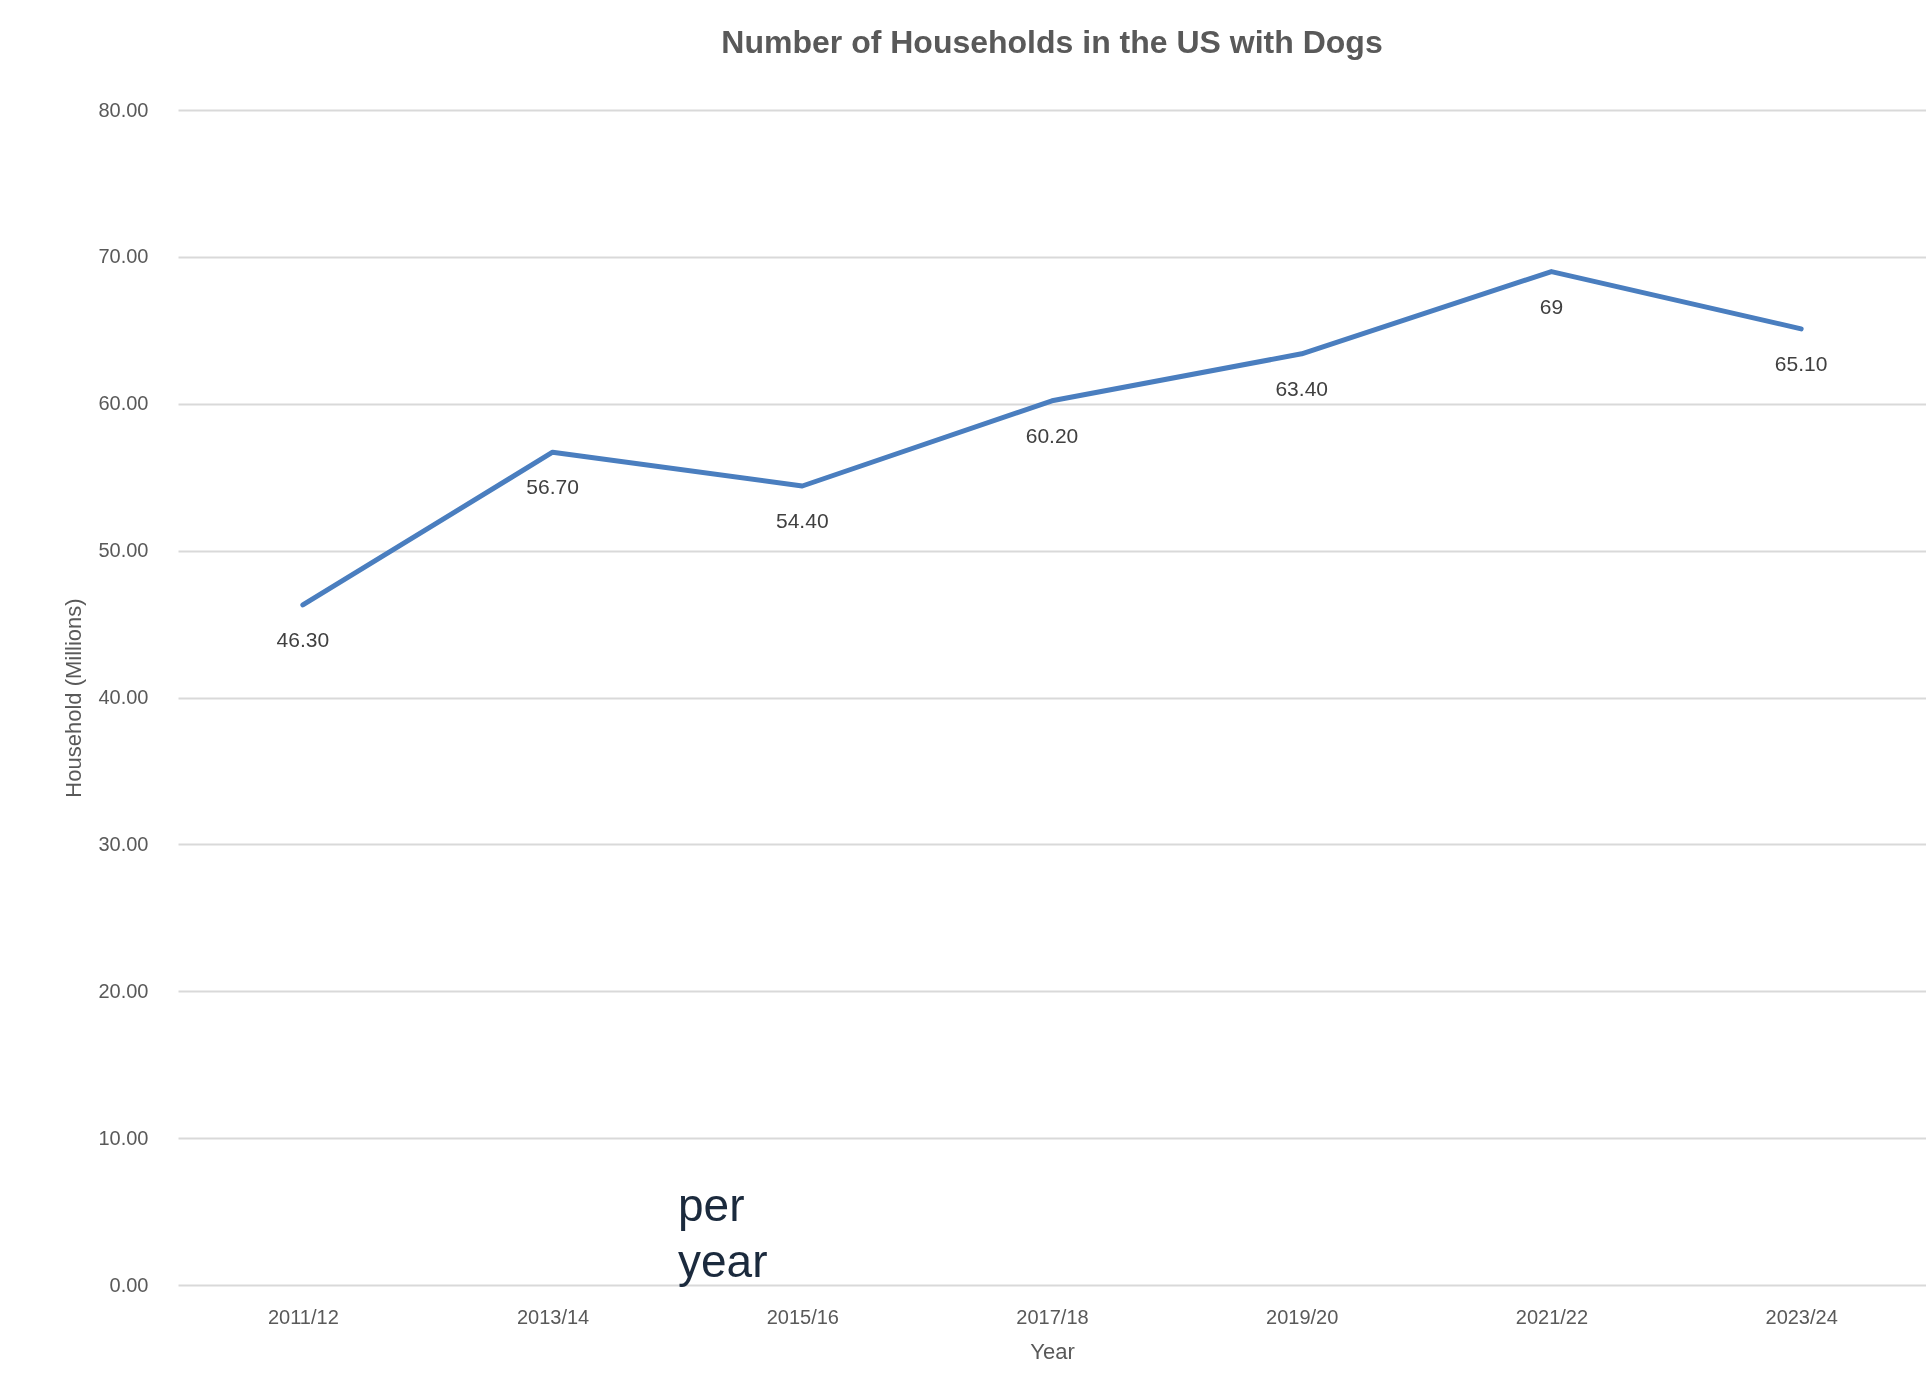 Image resolution: width=1926 pixels, height=1395 pixels. Describe the element at coordinates (553, 1316) in the screenshot. I see `x-tick-label: 2013/14` at that location.